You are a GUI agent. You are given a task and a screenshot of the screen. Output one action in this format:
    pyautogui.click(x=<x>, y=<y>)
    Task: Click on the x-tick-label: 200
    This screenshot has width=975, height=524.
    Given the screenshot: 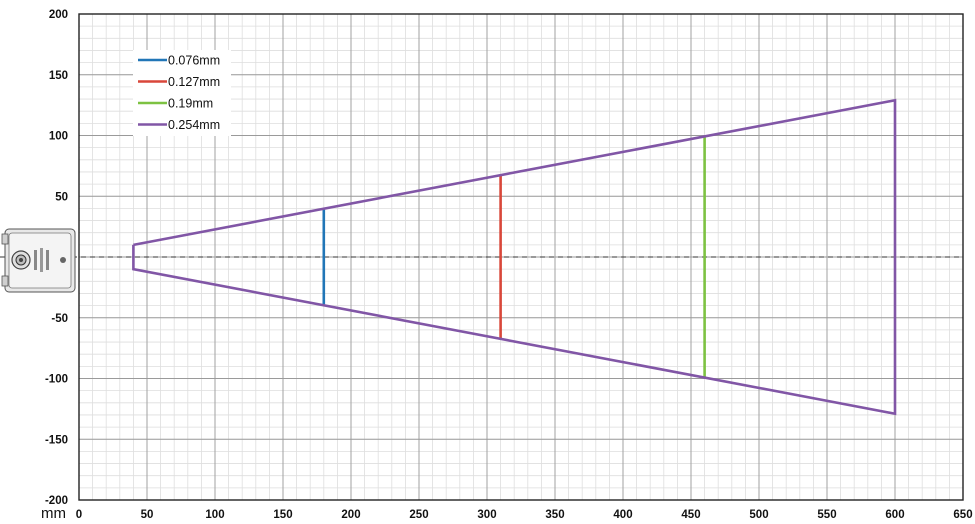 What is the action you would take?
    pyautogui.click(x=350, y=515)
    